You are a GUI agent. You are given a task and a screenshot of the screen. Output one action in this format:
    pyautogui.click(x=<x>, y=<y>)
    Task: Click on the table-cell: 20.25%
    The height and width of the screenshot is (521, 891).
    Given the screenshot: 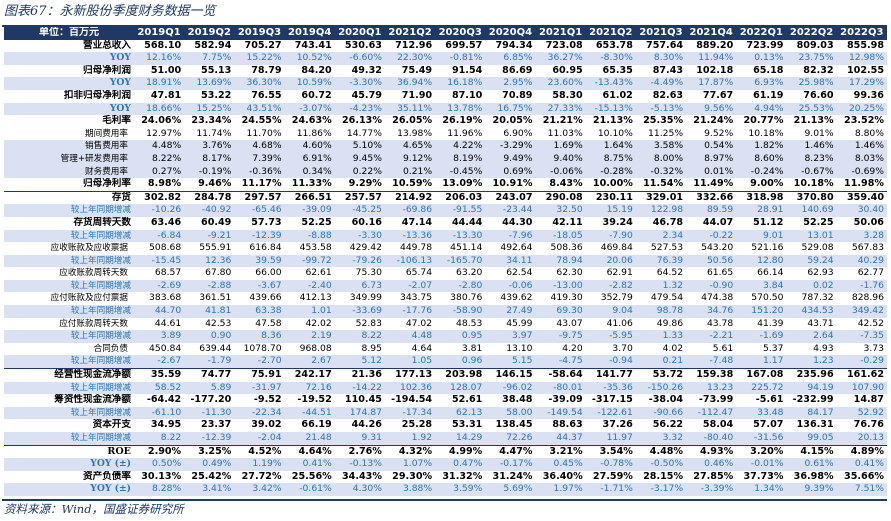 What is the action you would take?
    pyautogui.click(x=861, y=109)
    